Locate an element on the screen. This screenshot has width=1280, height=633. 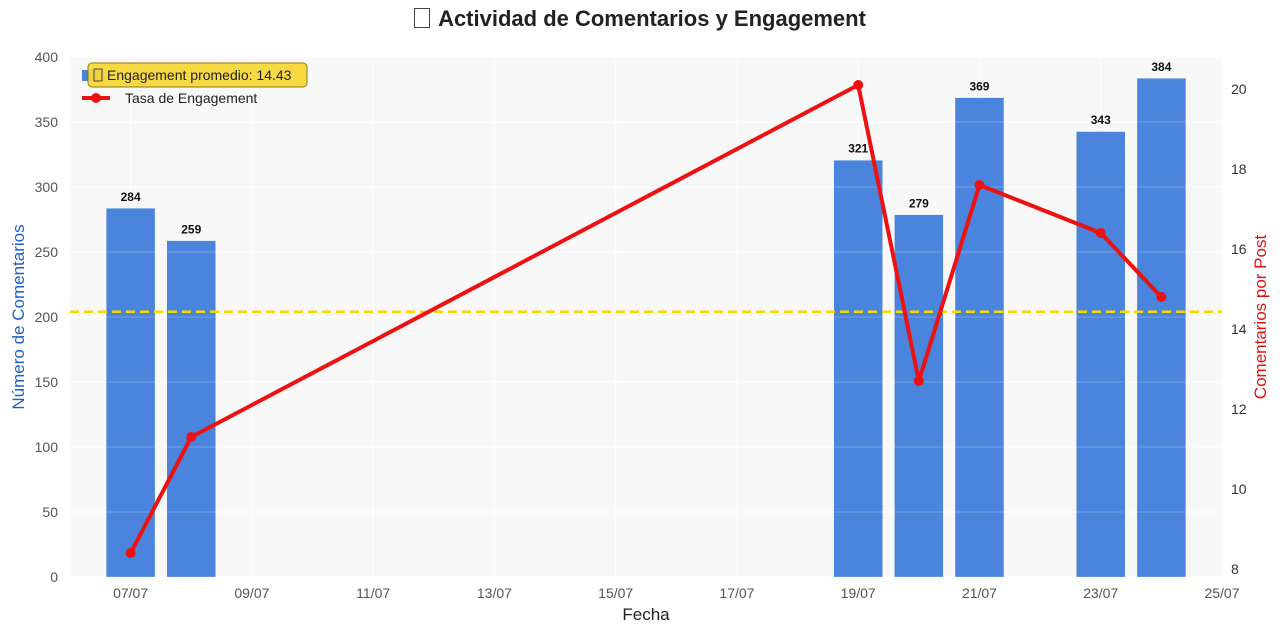
legend-line-marker is located at coordinates (96, 98).